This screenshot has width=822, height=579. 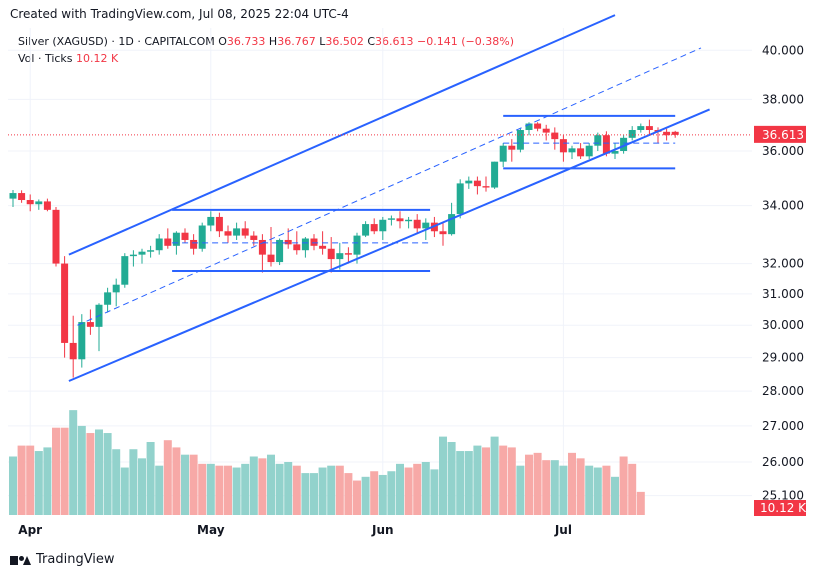 What do you see at coordinates (21, 560) in the screenshot?
I see `tradingview-logo-icon` at bounding box center [21, 560].